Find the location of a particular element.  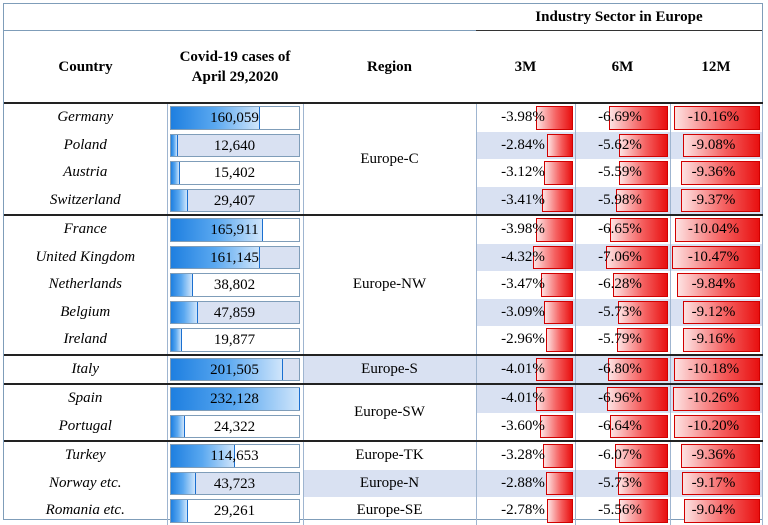

cases-cell: 12,640 is located at coordinates (235, 145).